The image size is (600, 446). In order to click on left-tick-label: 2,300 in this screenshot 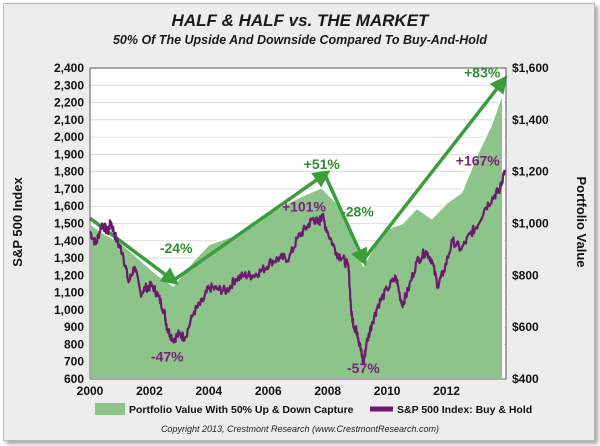, I will do `click(69, 85)`.